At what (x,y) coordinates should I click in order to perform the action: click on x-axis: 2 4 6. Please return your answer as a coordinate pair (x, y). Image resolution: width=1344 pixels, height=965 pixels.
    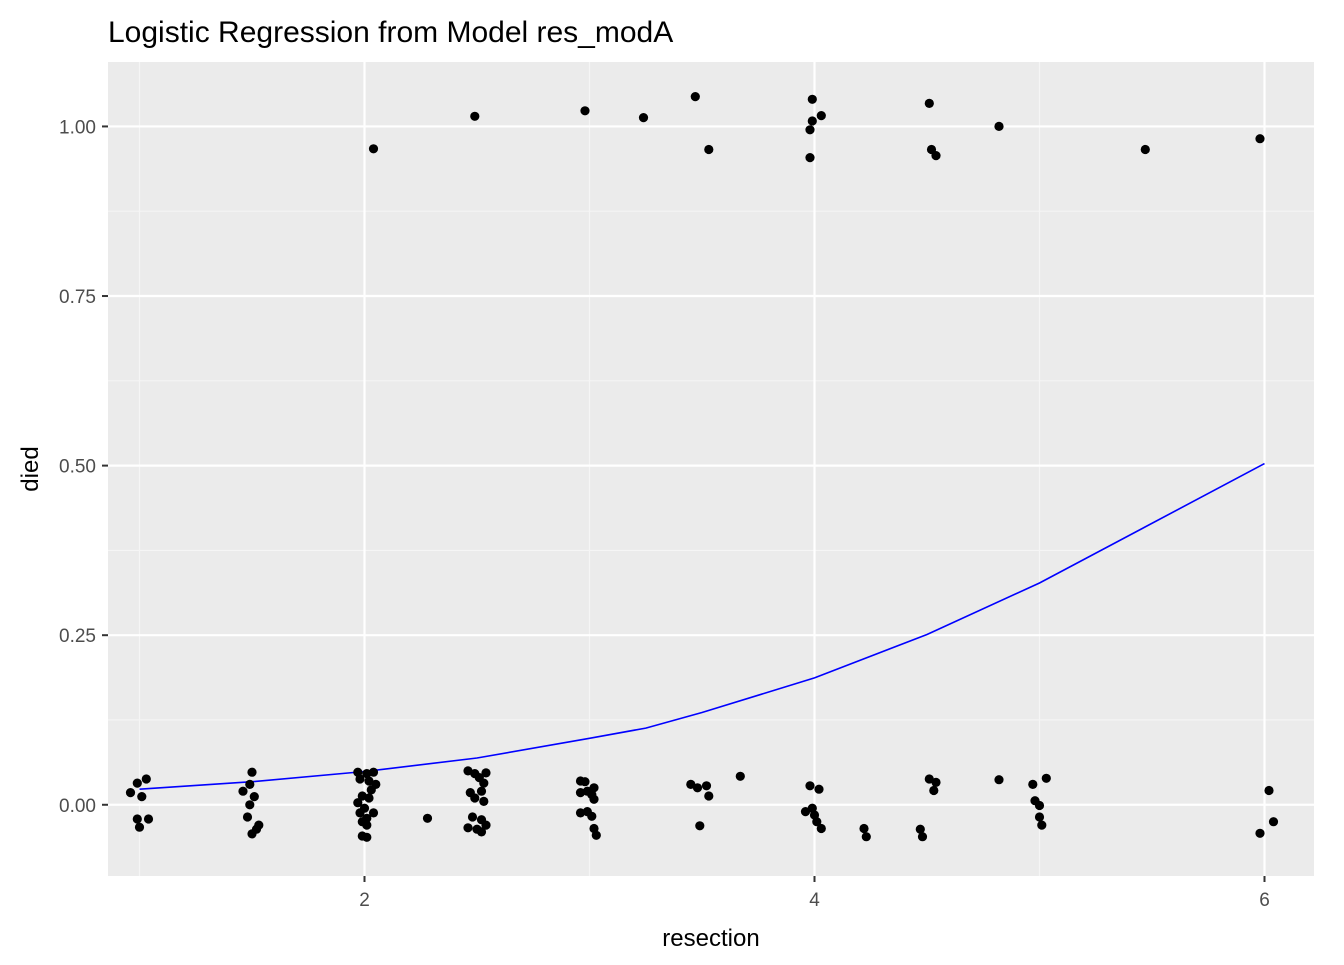
    Looking at the image, I should click on (814, 893).